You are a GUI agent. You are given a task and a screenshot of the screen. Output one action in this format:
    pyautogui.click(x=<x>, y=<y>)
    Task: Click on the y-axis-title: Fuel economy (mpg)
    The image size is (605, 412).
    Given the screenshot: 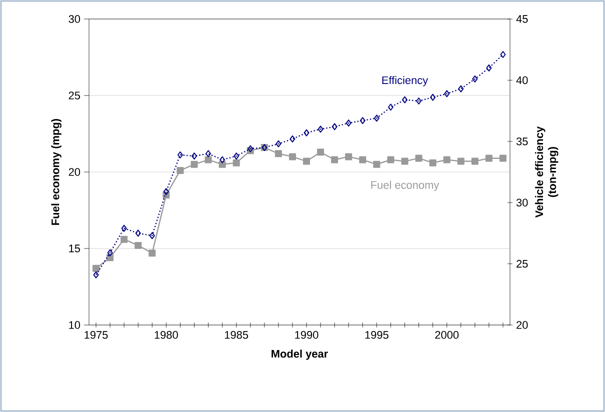 What is the action you would take?
    pyautogui.click(x=56, y=171)
    